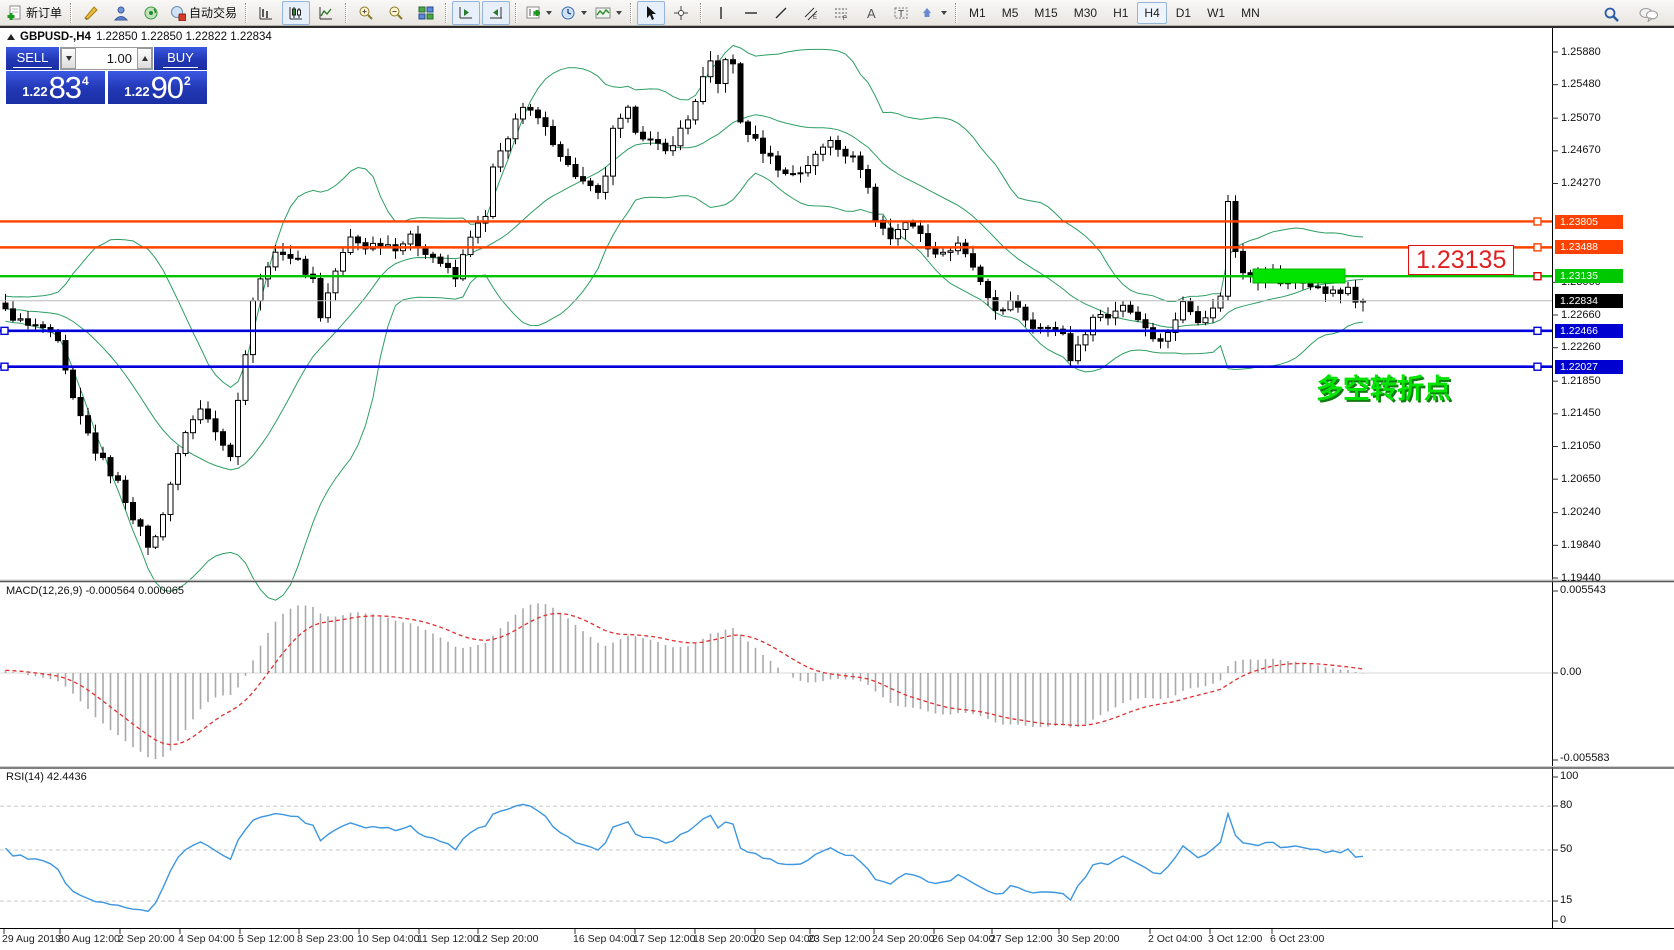 The width and height of the screenshot is (1674, 950). Describe the element at coordinates (1183, 12) in the screenshot. I see `timeframe-button-D1: D1` at that location.